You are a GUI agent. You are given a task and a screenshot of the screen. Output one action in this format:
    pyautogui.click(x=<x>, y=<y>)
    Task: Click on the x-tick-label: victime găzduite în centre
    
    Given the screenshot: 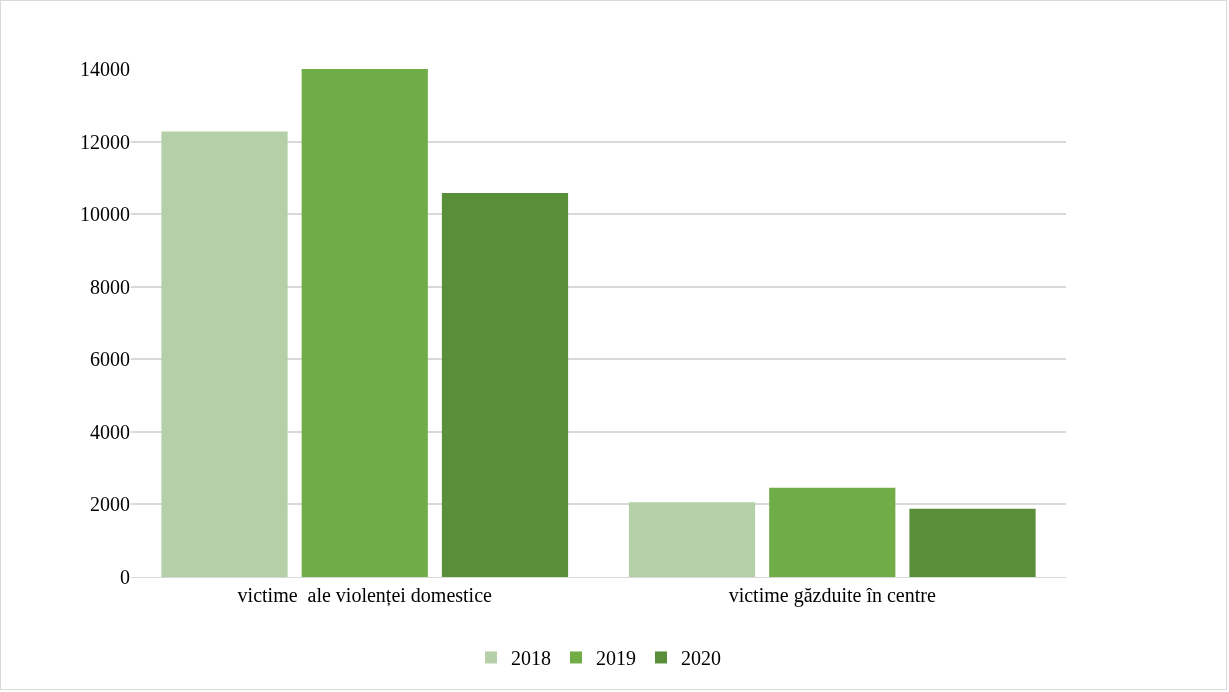 What is the action you would take?
    pyautogui.click(x=832, y=595)
    